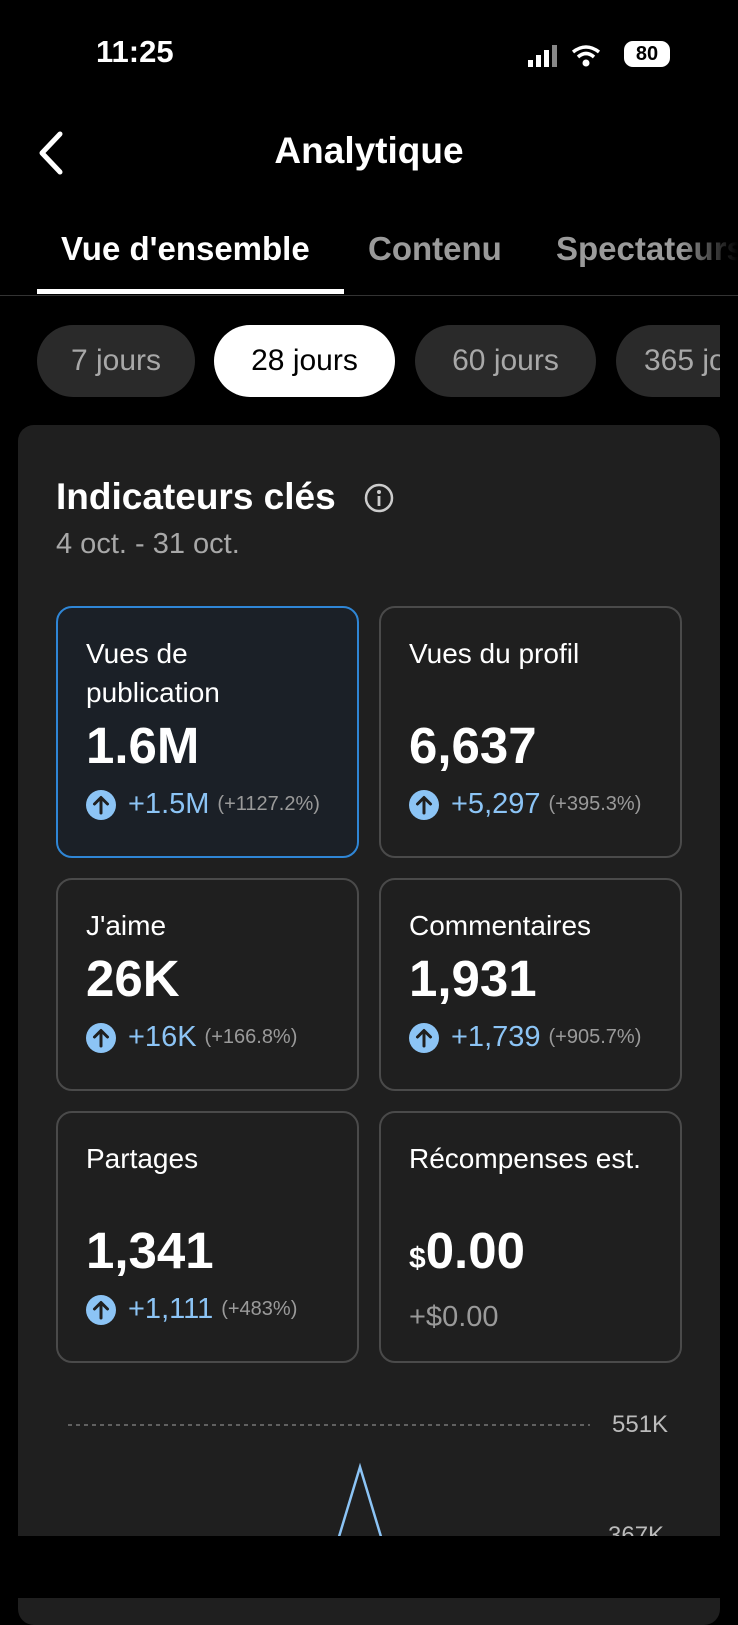  I want to click on metric-tile: Partages 1,341 +1,111 (+483%), so click(207, 1237).